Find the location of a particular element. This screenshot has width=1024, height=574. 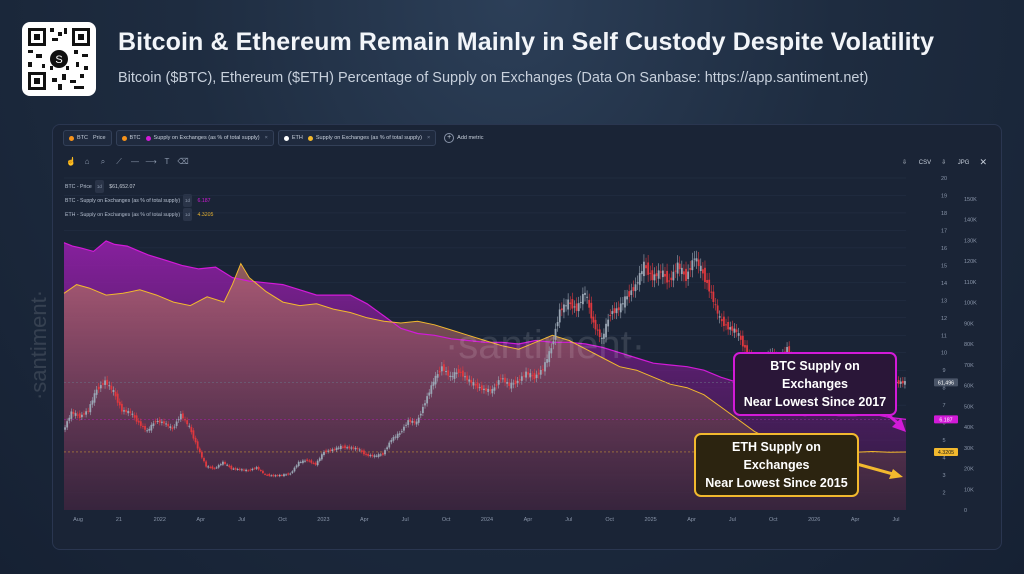

csv-button: ⇩ CSV is located at coordinates (917, 163).